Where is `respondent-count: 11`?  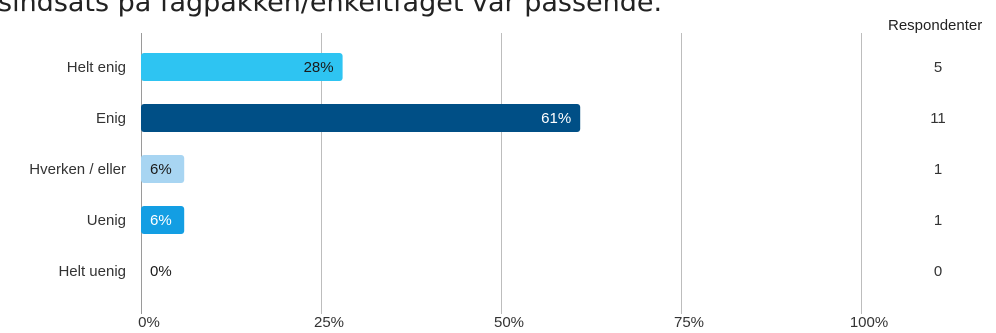 respondent-count: 11 is located at coordinates (938, 118).